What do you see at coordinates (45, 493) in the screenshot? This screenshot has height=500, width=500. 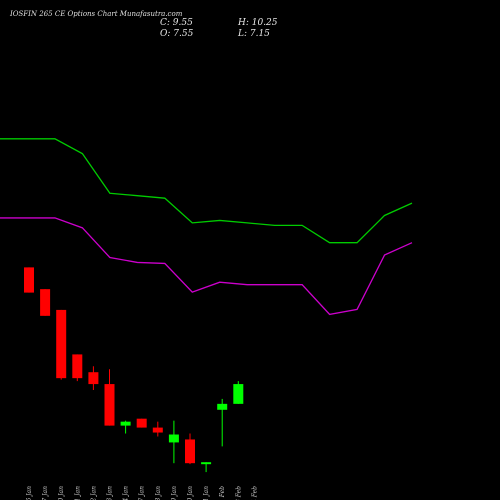 I see `x-tick-label: 17 Jan` at bounding box center [45, 493].